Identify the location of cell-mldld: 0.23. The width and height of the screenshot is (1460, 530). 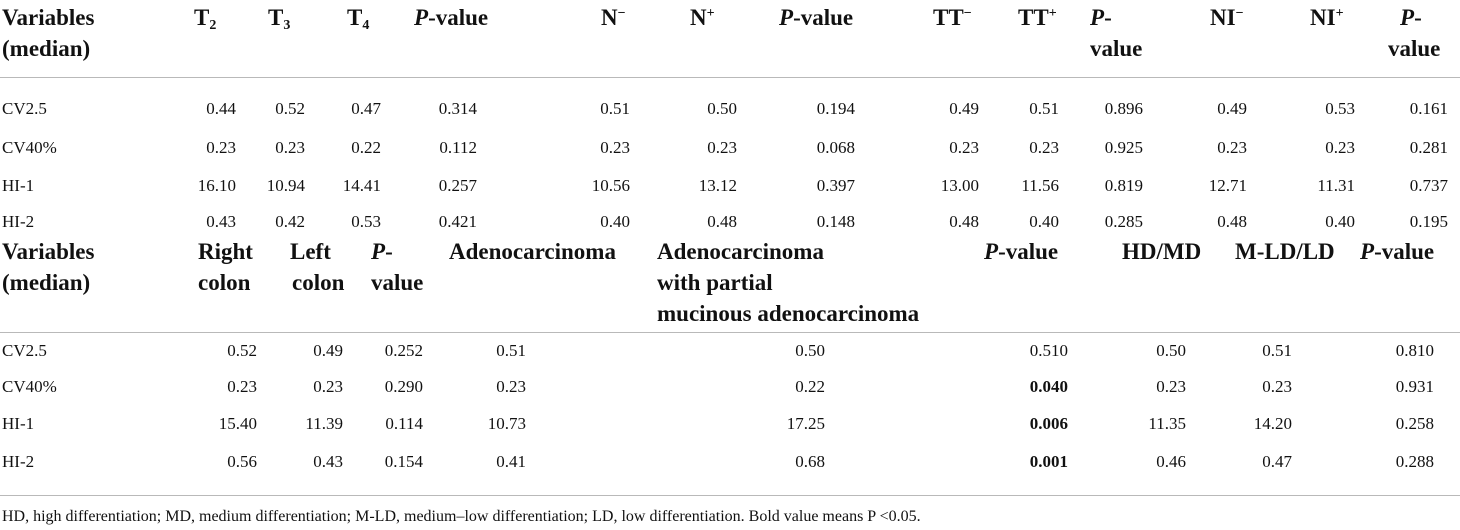
(1277, 386).